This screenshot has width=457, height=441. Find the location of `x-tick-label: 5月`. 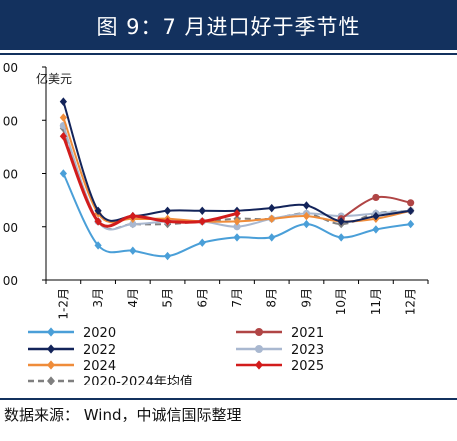

x-tick-label: 5月 is located at coordinates (168, 298).